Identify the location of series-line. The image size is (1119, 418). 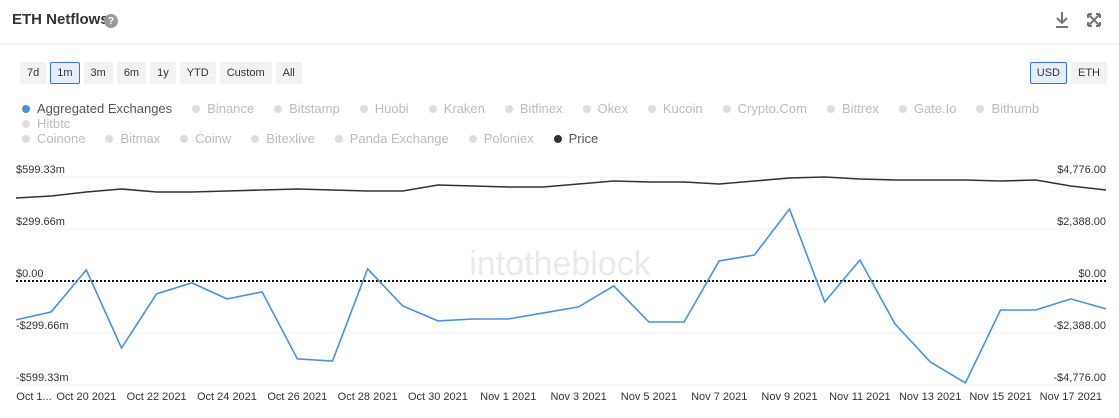
(561, 187).